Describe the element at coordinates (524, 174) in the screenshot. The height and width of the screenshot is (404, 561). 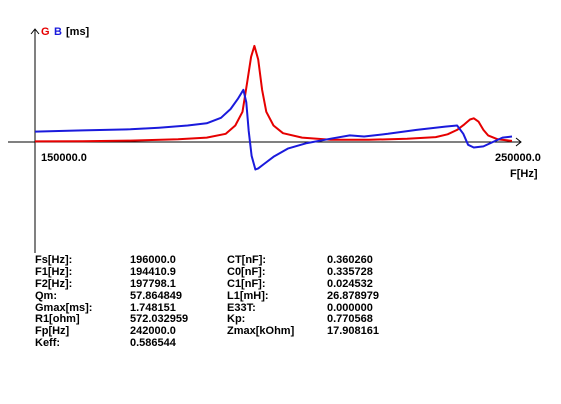
I see `x-axis-title: F[Hz]` at that location.